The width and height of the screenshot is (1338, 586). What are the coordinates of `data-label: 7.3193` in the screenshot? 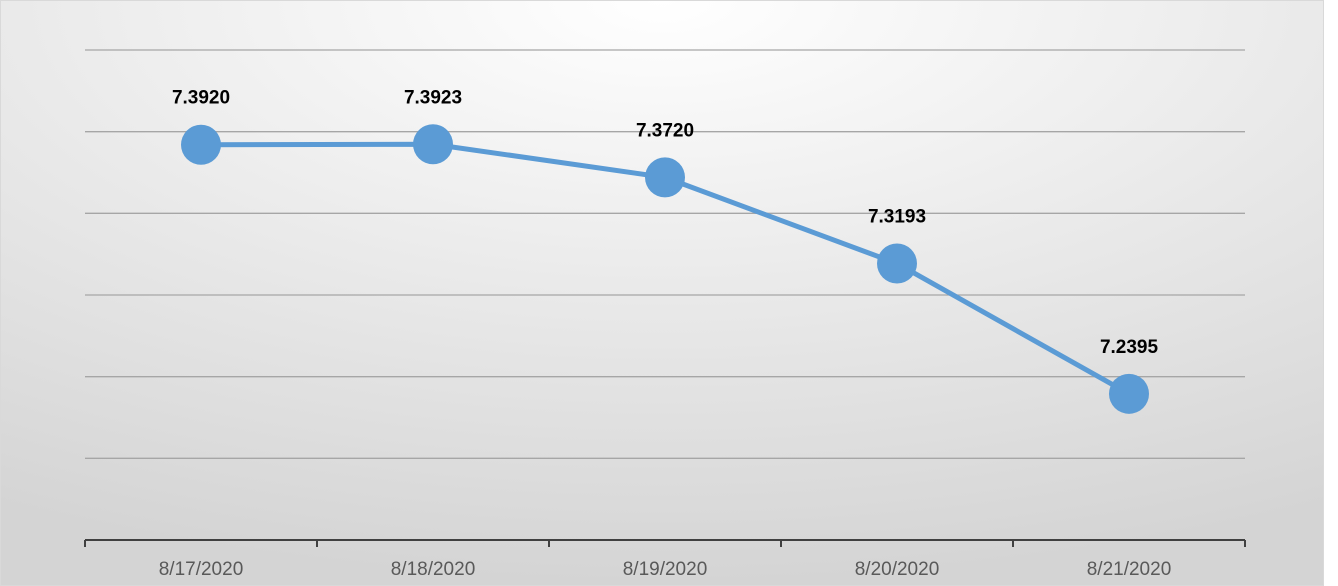 It's located at (897, 216).